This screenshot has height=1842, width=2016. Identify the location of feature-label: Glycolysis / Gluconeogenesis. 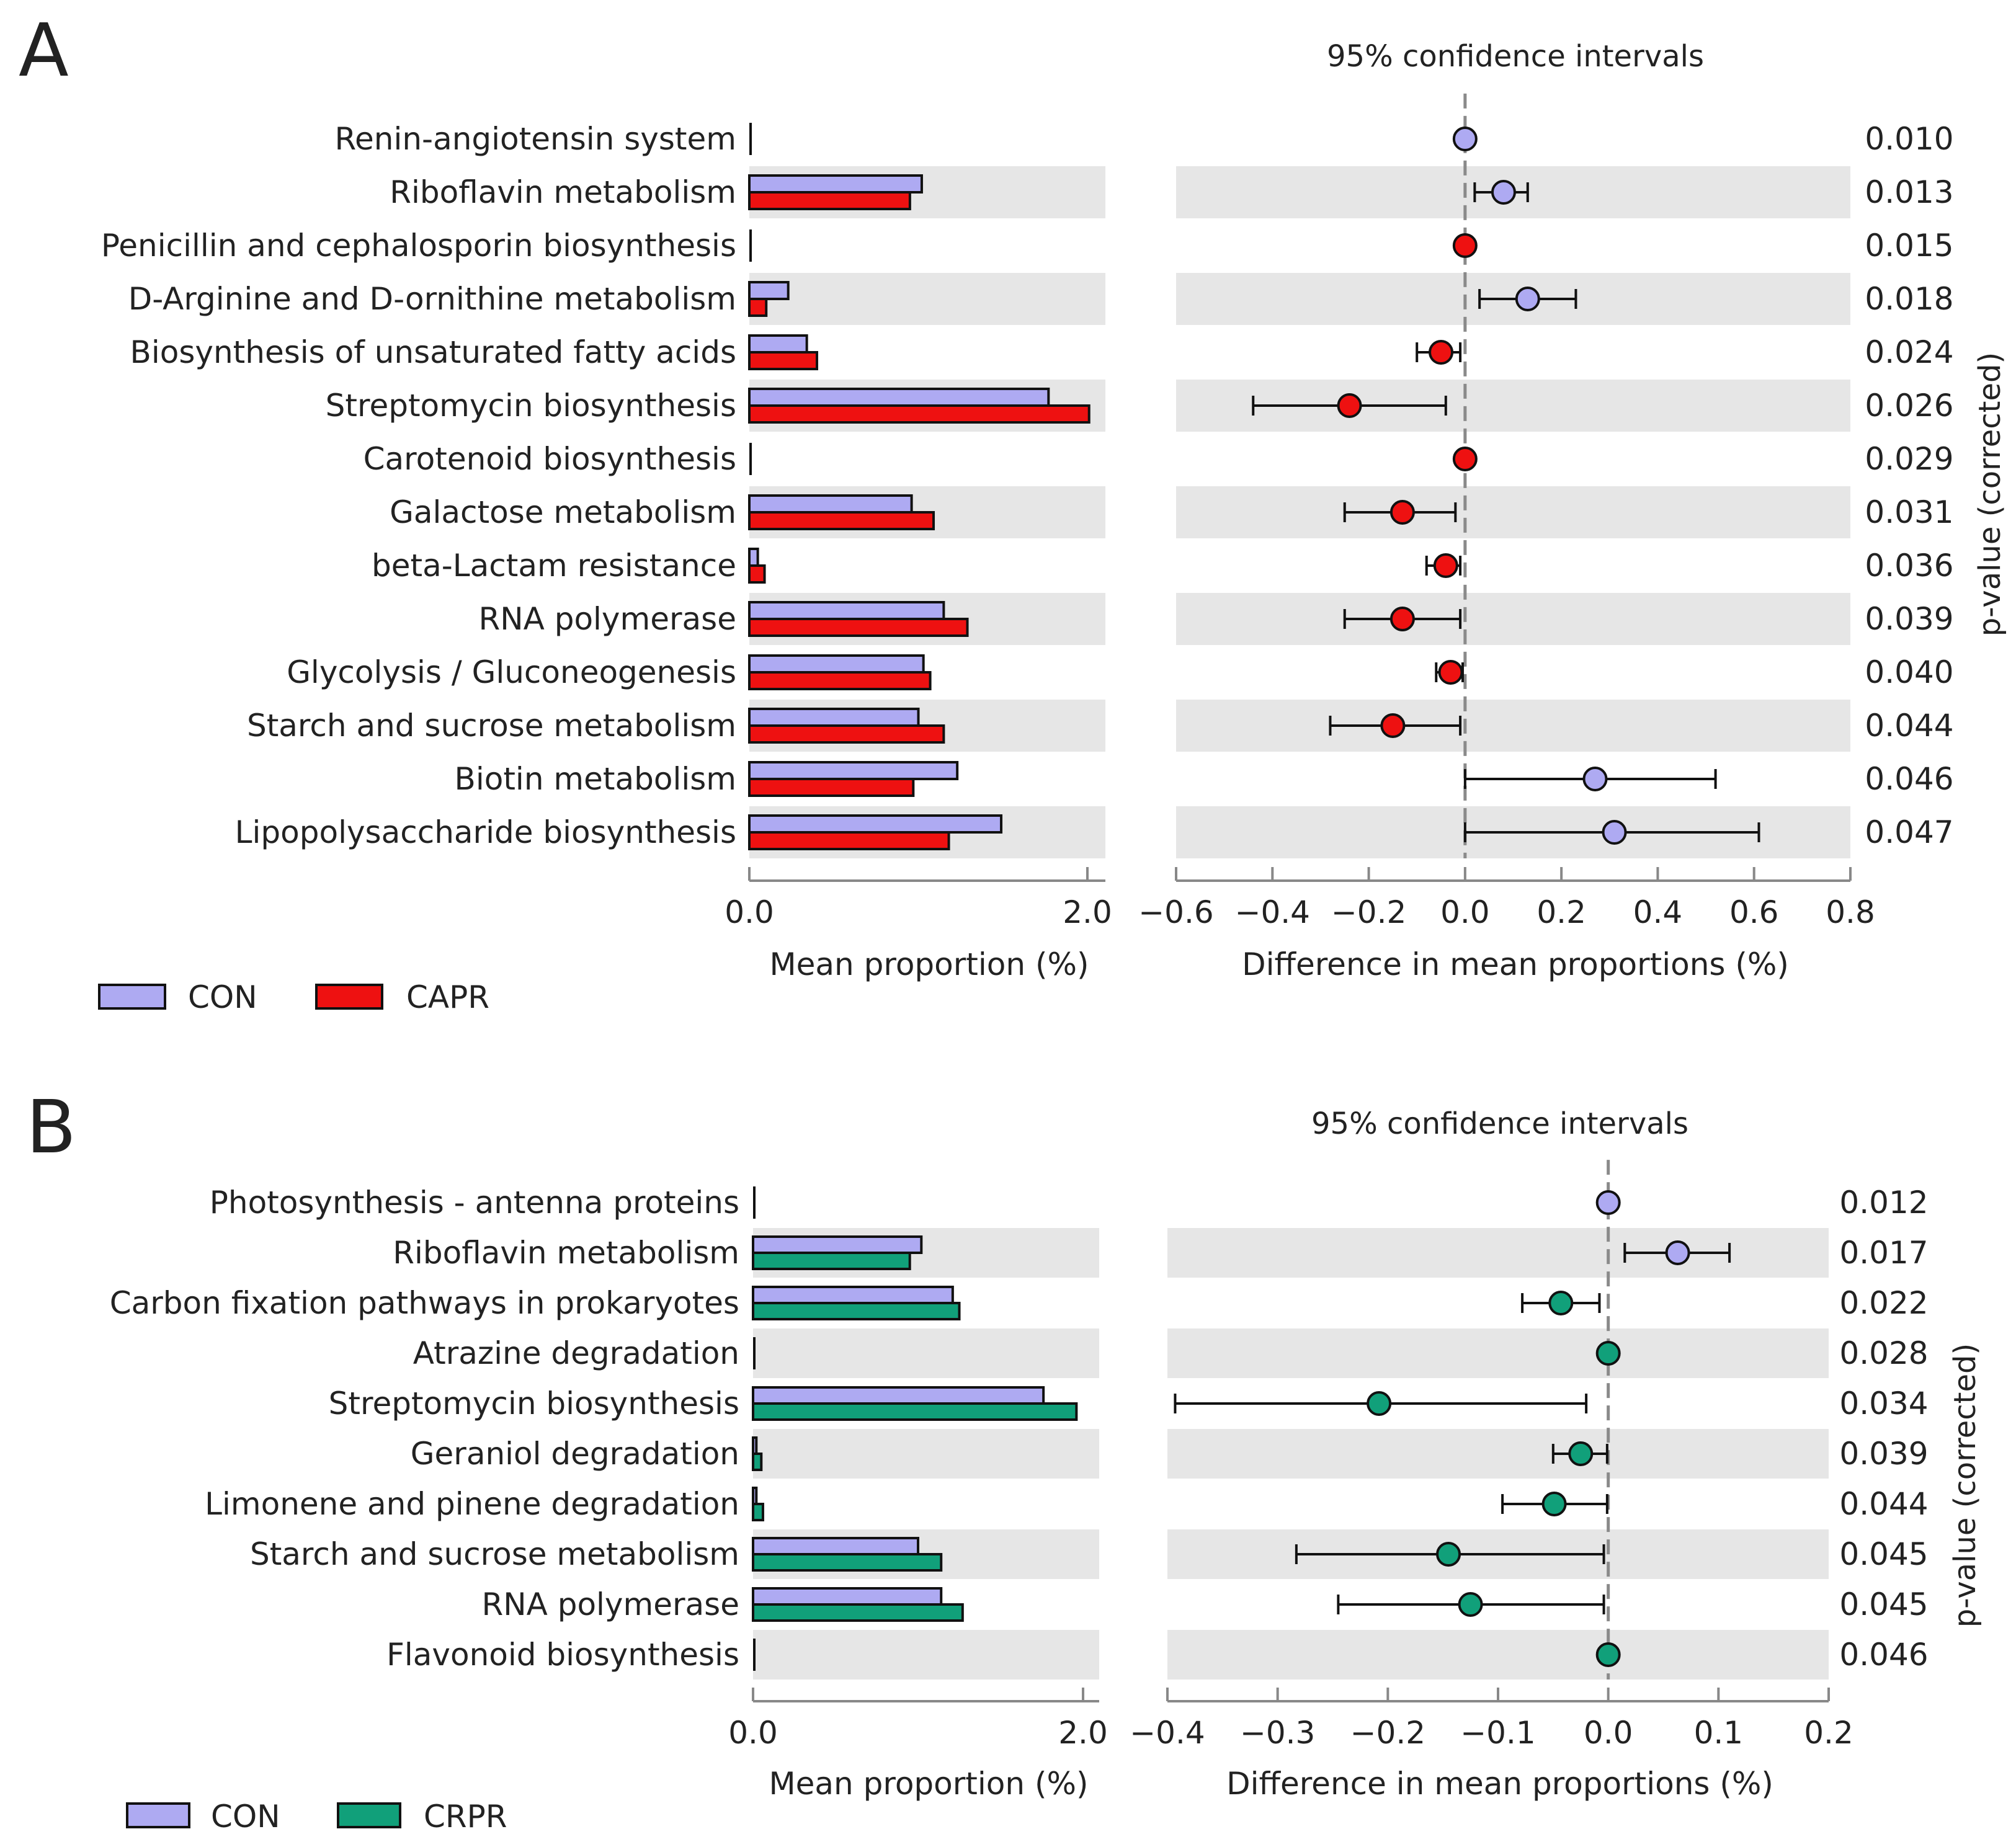
(512, 672).